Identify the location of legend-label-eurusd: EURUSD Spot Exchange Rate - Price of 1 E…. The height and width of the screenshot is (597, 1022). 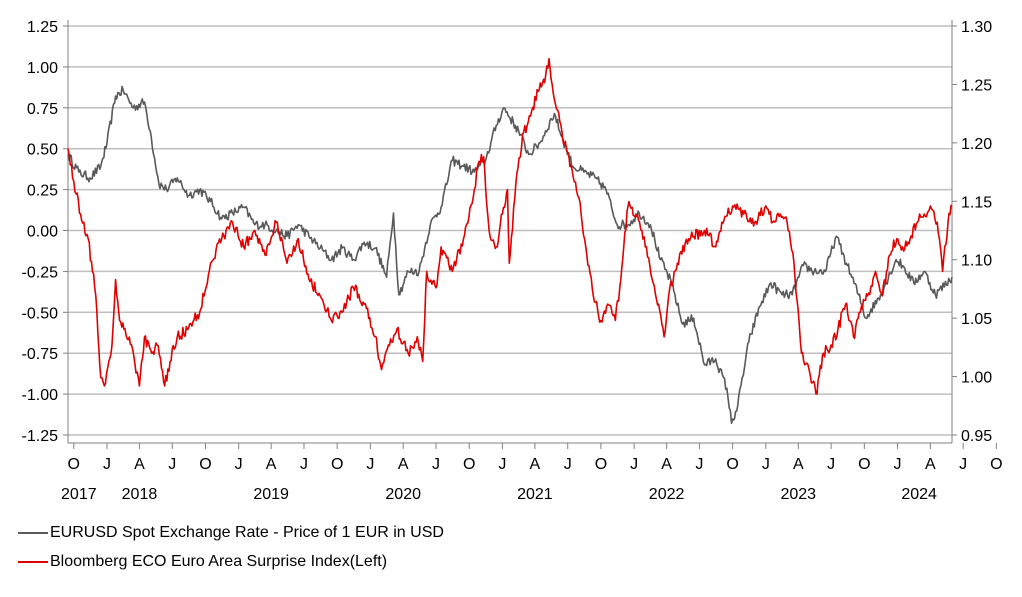
(247, 532).